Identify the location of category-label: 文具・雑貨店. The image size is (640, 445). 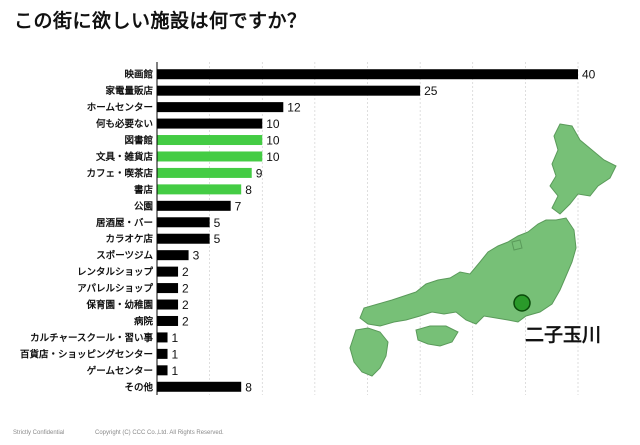
(124, 157).